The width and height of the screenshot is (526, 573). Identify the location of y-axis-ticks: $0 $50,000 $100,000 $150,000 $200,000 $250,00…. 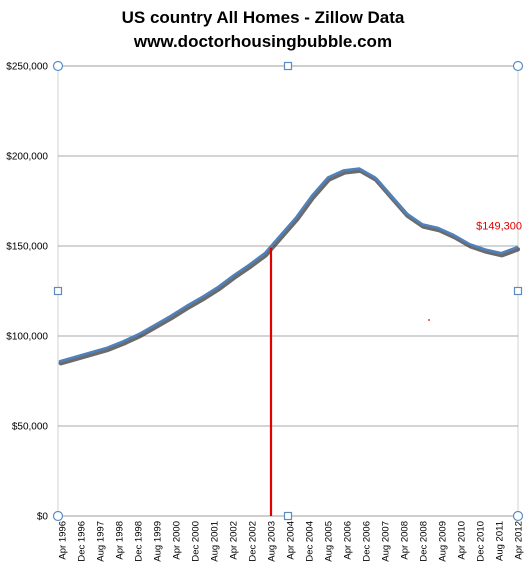
(27, 292).